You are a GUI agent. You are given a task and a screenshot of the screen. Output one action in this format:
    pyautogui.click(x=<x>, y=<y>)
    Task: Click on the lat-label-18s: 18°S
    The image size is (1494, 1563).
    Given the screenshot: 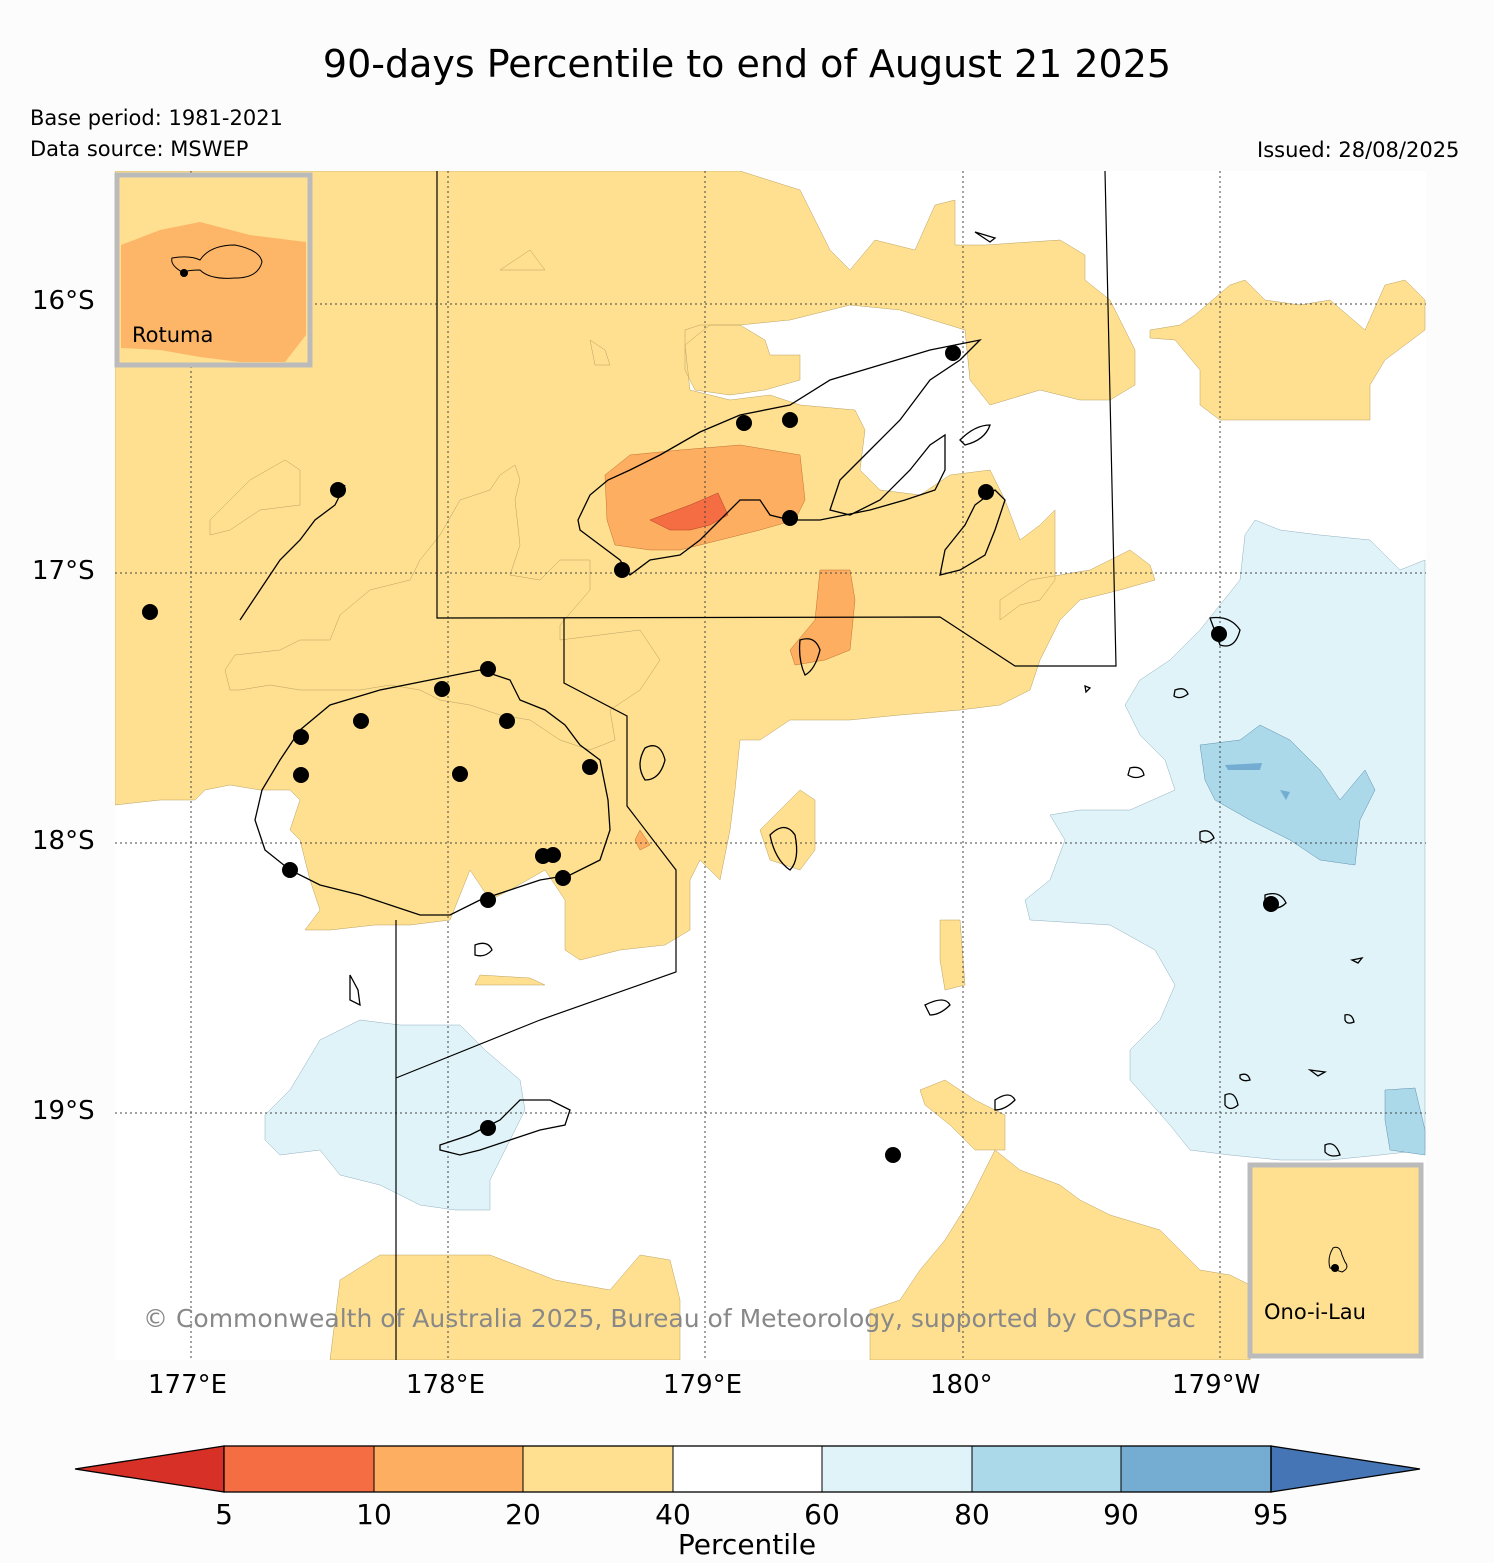 What is the action you would take?
    pyautogui.click(x=63, y=841)
    